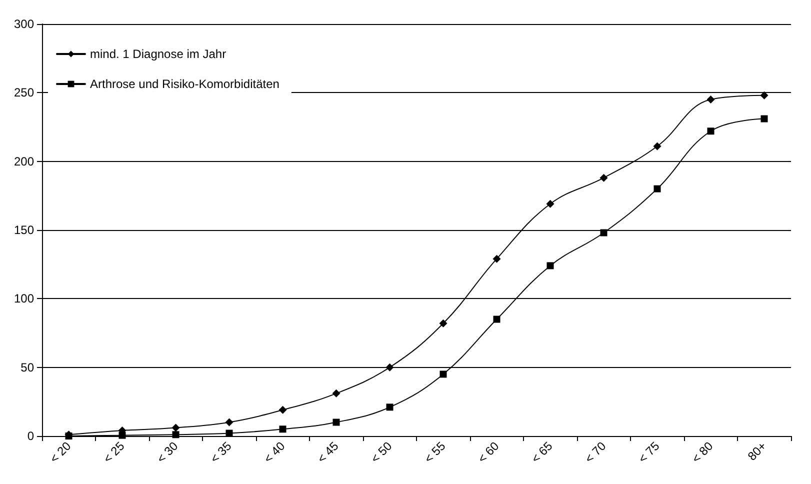 The width and height of the screenshot is (811, 484). Describe the element at coordinates (24, 161) in the screenshot. I see `y-tick-label: 200` at that location.